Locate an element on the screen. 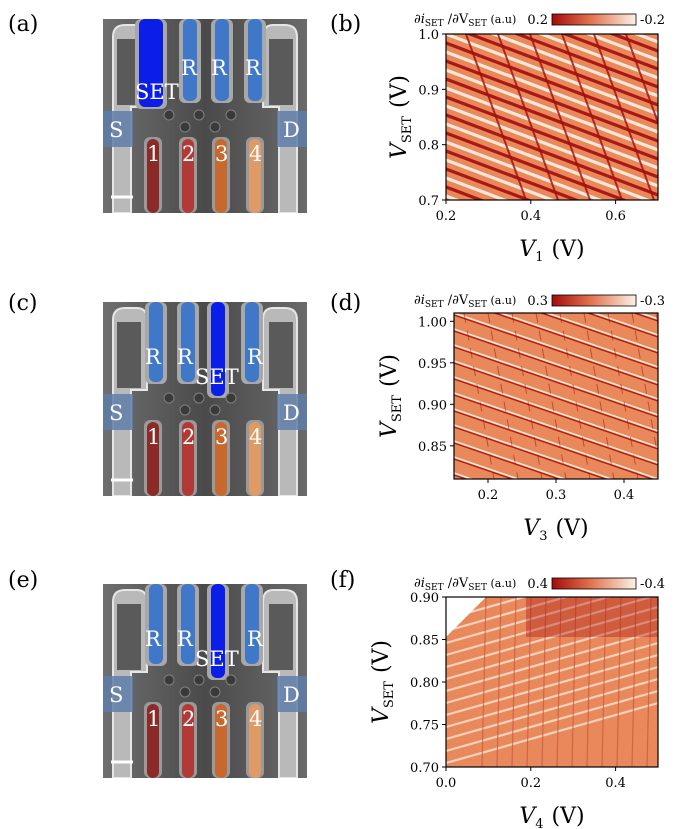 Image resolution: width=700 pixels, height=829 pixels. y-tick-label: 0.9 is located at coordinates (428, 90).